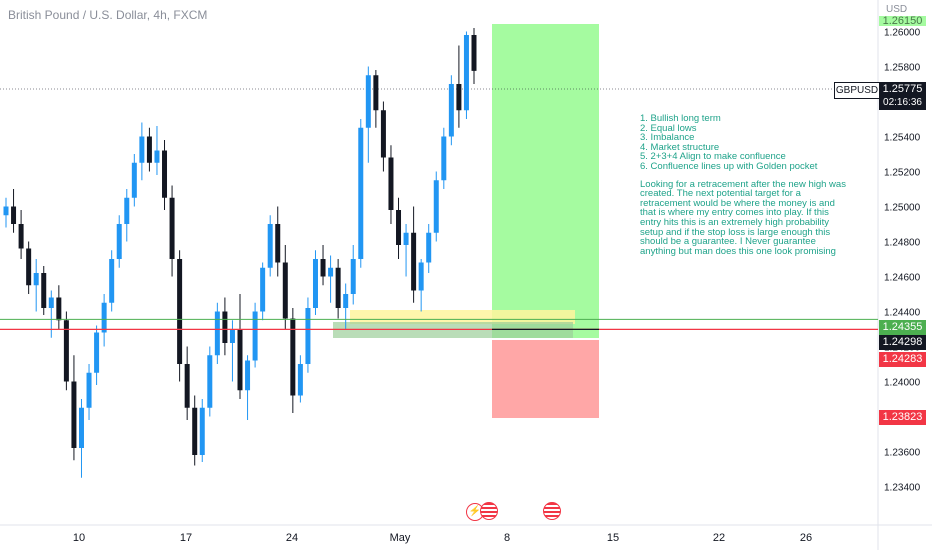  What do you see at coordinates (902, 208) in the screenshot?
I see `y-tick-label: 1.25000` at bounding box center [902, 208].